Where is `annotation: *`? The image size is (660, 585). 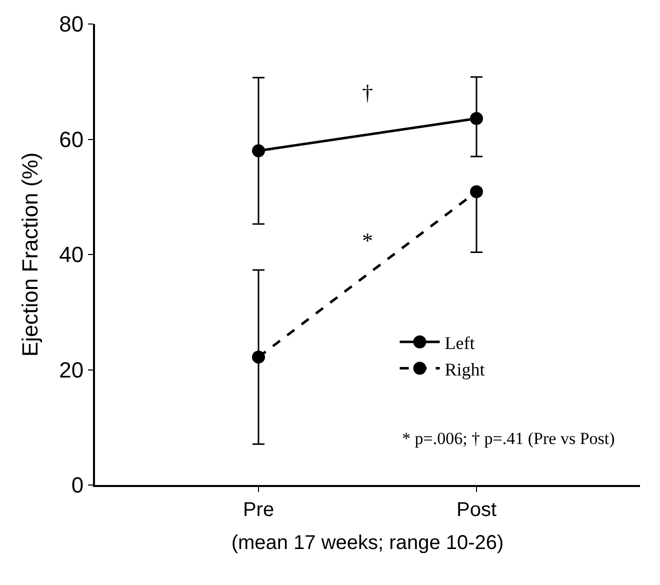 annotation: * is located at coordinates (367, 240).